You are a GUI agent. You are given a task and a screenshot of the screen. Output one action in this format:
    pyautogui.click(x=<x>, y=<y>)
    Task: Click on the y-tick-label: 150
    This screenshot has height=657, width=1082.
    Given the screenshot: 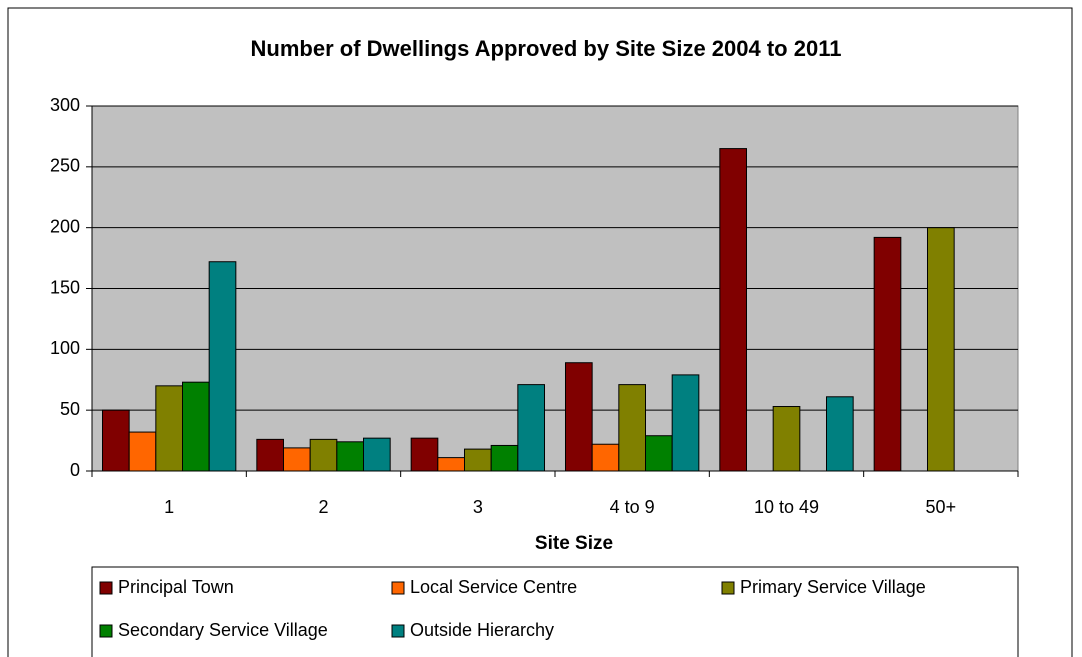 What is the action you would take?
    pyautogui.click(x=65, y=287)
    